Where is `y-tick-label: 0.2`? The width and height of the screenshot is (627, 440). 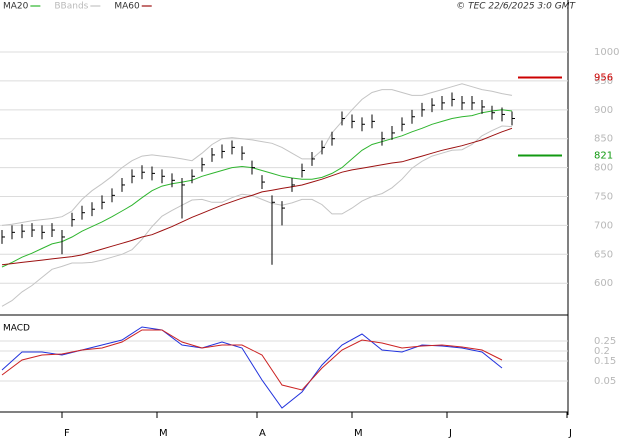
y-tick-label: 0.2 is located at coordinates (602, 351).